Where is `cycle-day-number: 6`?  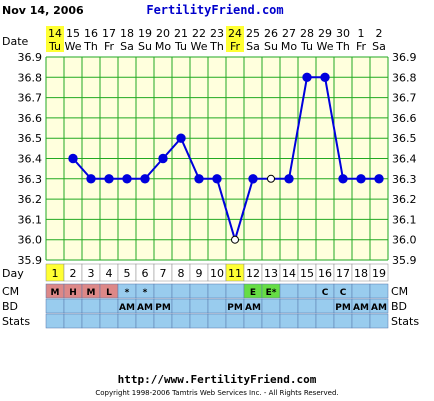
cycle-day-number: 6 is located at coordinates (145, 273).